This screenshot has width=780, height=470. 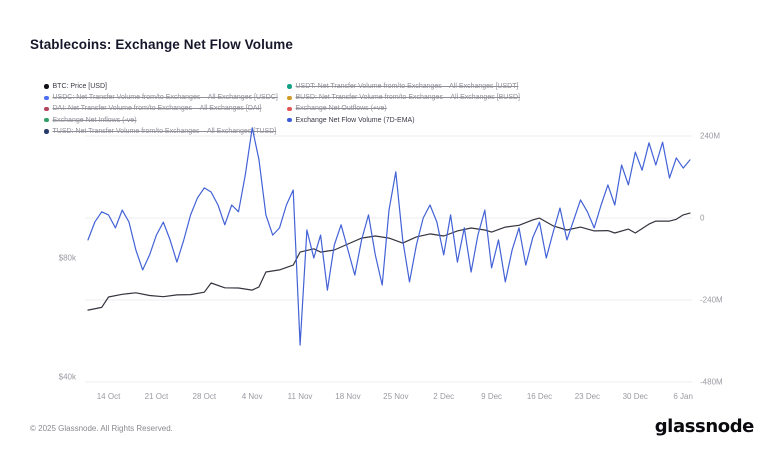 I want to click on legend-label: Exchange Net Inflows (-ve), so click(x=94, y=120).